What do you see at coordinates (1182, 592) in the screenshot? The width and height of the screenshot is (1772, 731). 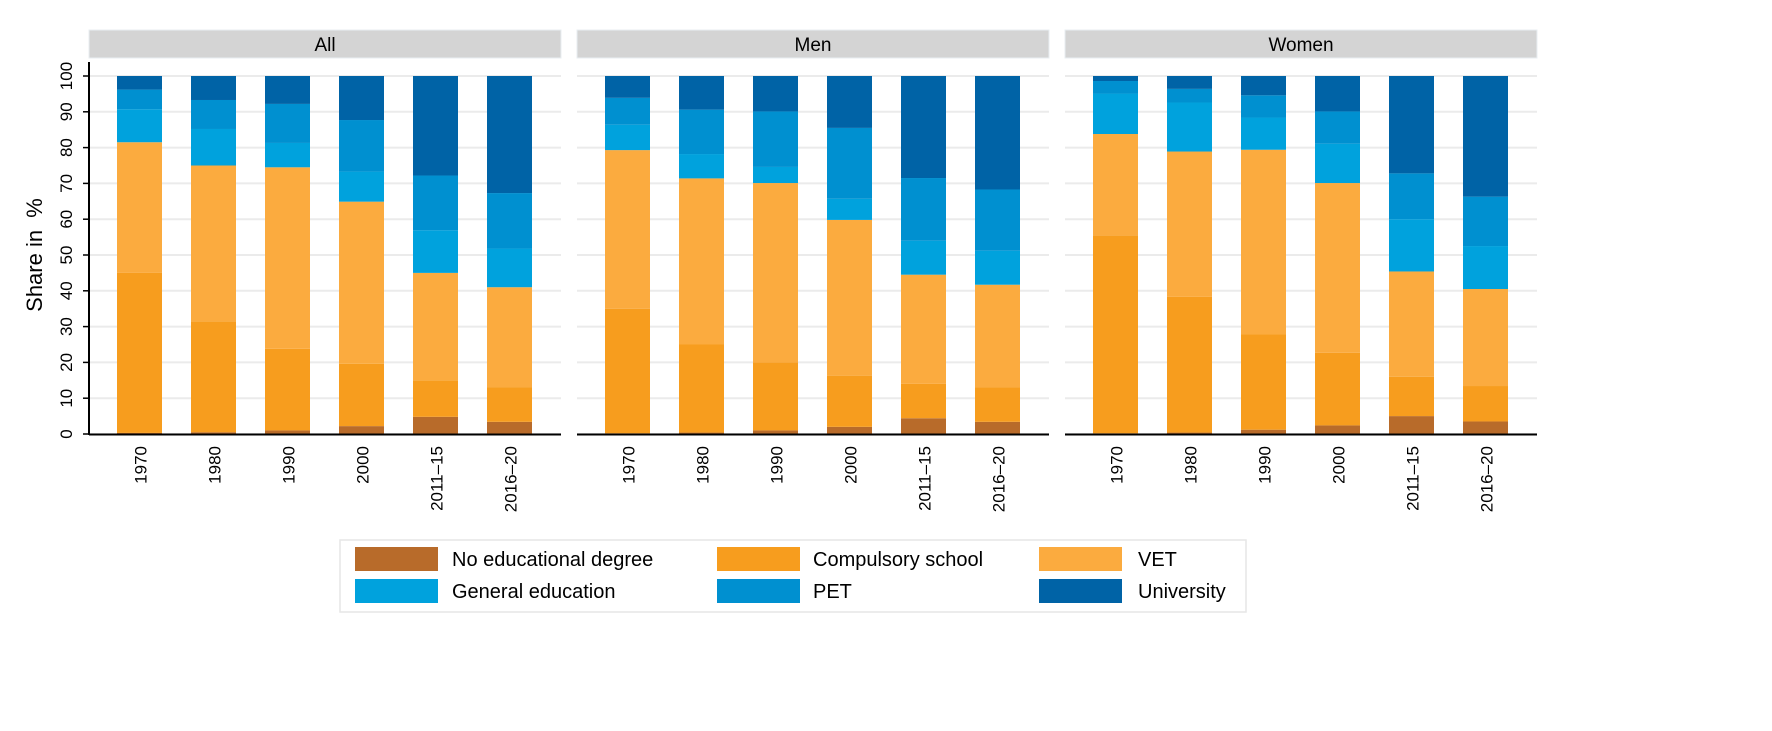 I see `legend-label: University` at bounding box center [1182, 592].